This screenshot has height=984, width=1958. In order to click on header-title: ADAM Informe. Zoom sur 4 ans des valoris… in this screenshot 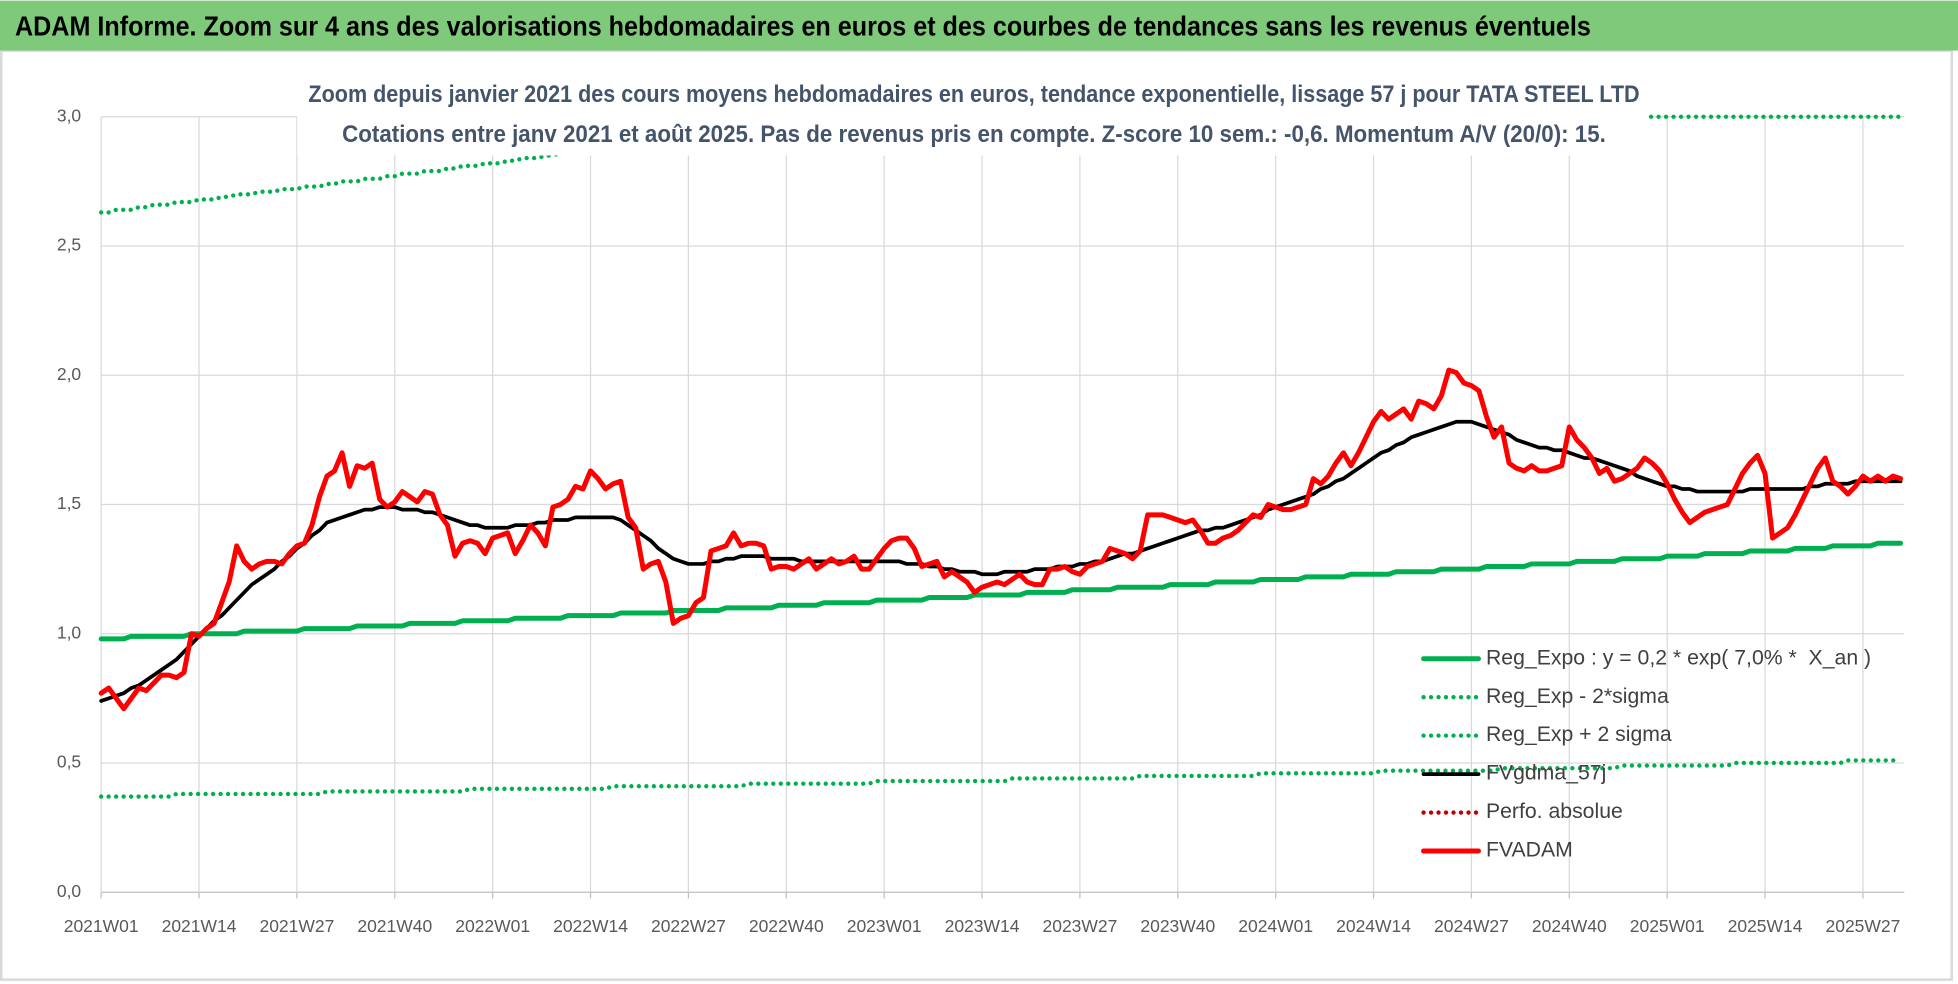, I will do `click(803, 25)`.